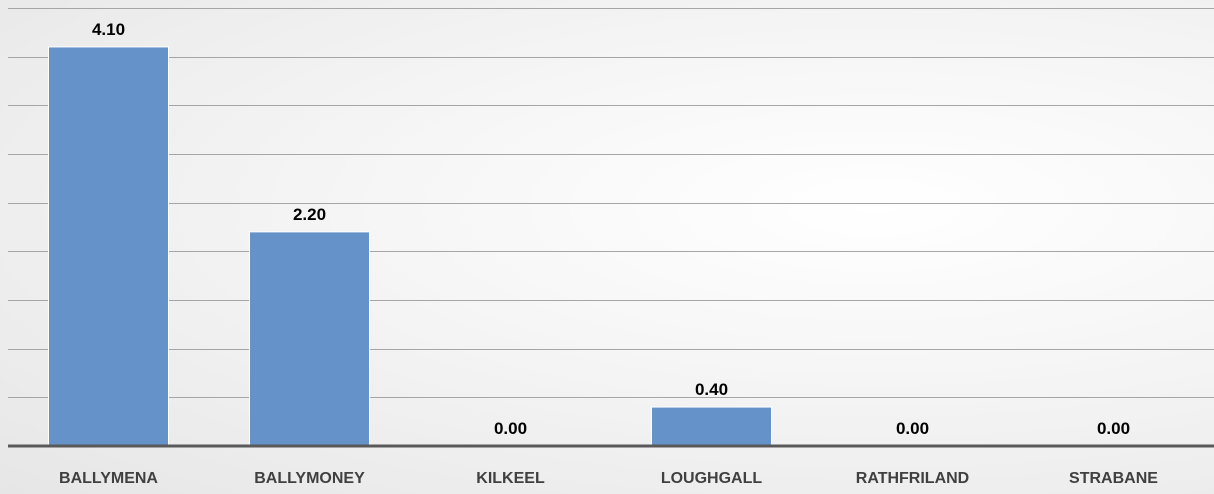  What do you see at coordinates (712, 478) in the screenshot?
I see `x-tick-label: LOUGHGALL` at bounding box center [712, 478].